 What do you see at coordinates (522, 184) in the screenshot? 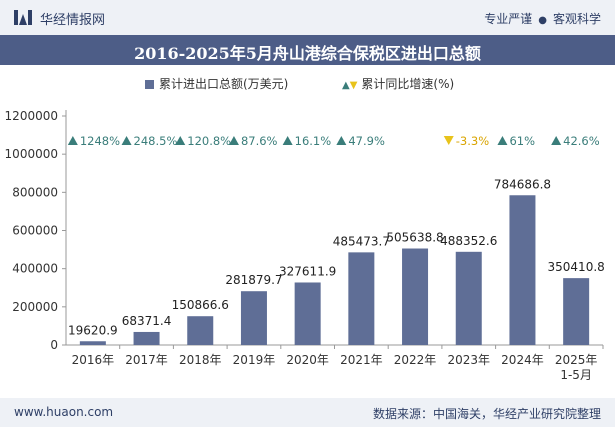
I see `bar-value-label: 784686.8` at bounding box center [522, 184].